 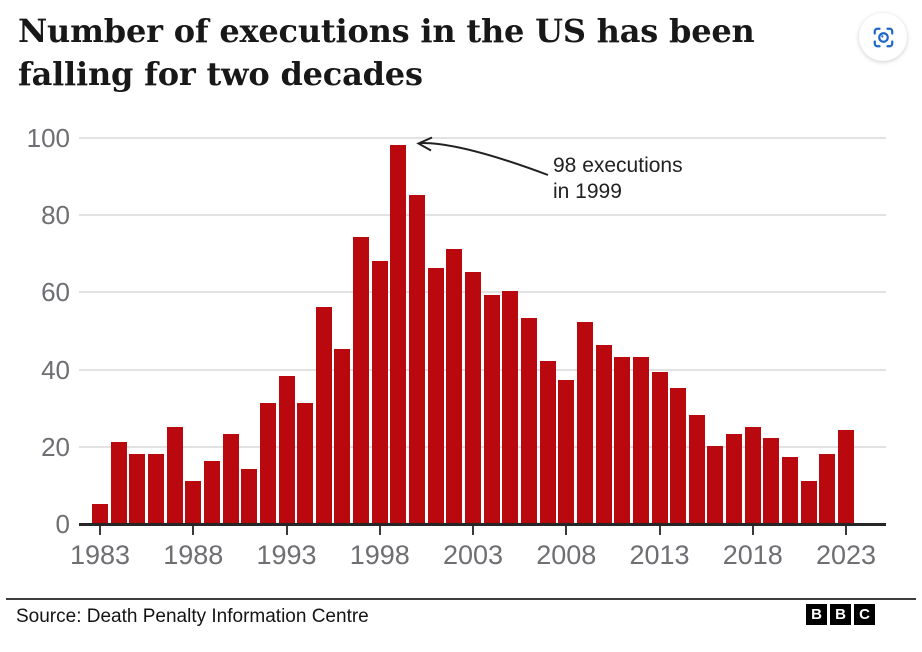 What do you see at coordinates (211, 492) in the screenshot?
I see `bar-1989` at bounding box center [211, 492].